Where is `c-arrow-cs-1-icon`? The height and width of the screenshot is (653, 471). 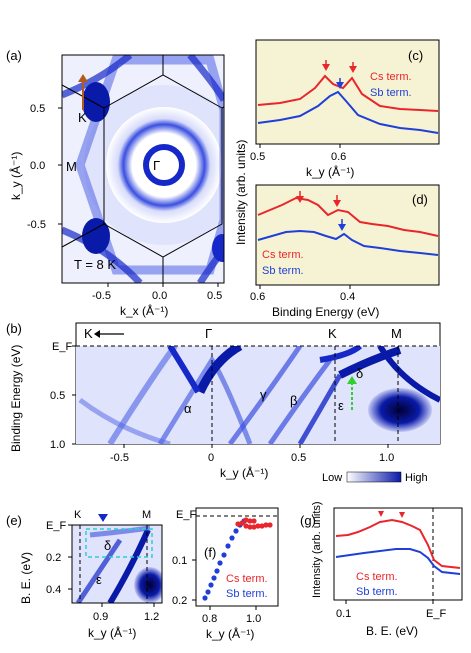 c-arrow-cs-1-icon is located at coordinates (326, 67).